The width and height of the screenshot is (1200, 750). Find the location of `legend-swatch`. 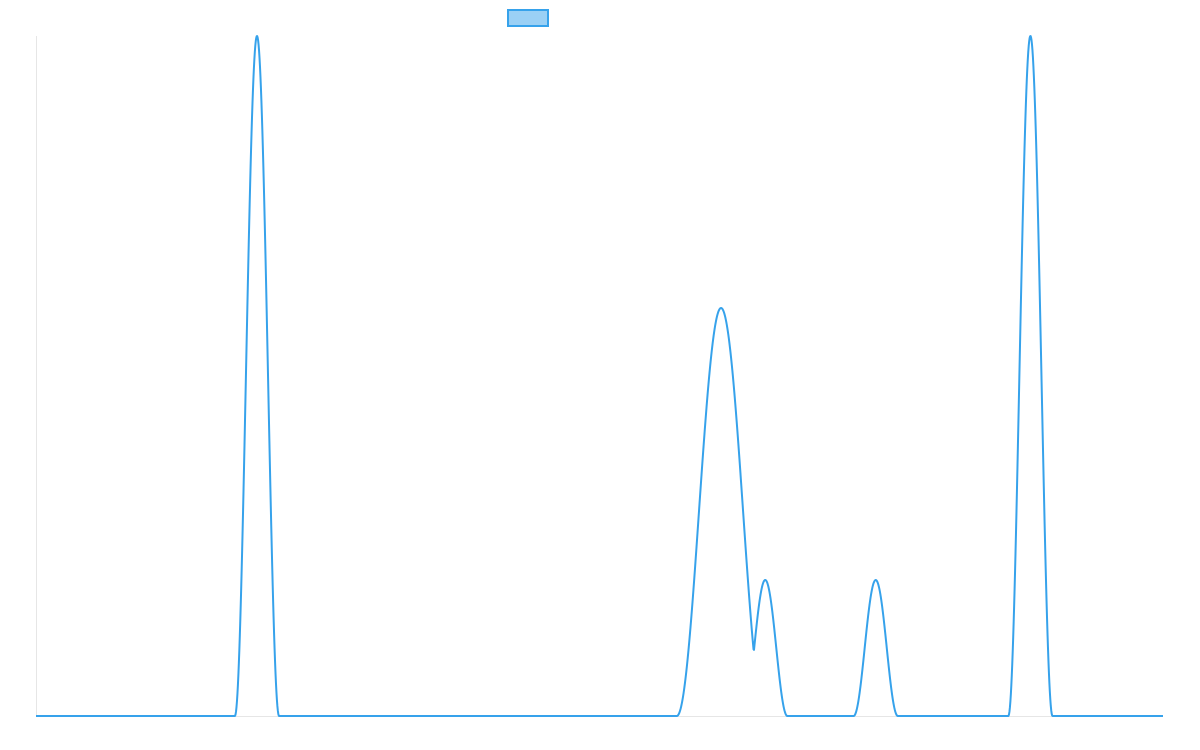

legend-swatch is located at coordinates (528, 18).